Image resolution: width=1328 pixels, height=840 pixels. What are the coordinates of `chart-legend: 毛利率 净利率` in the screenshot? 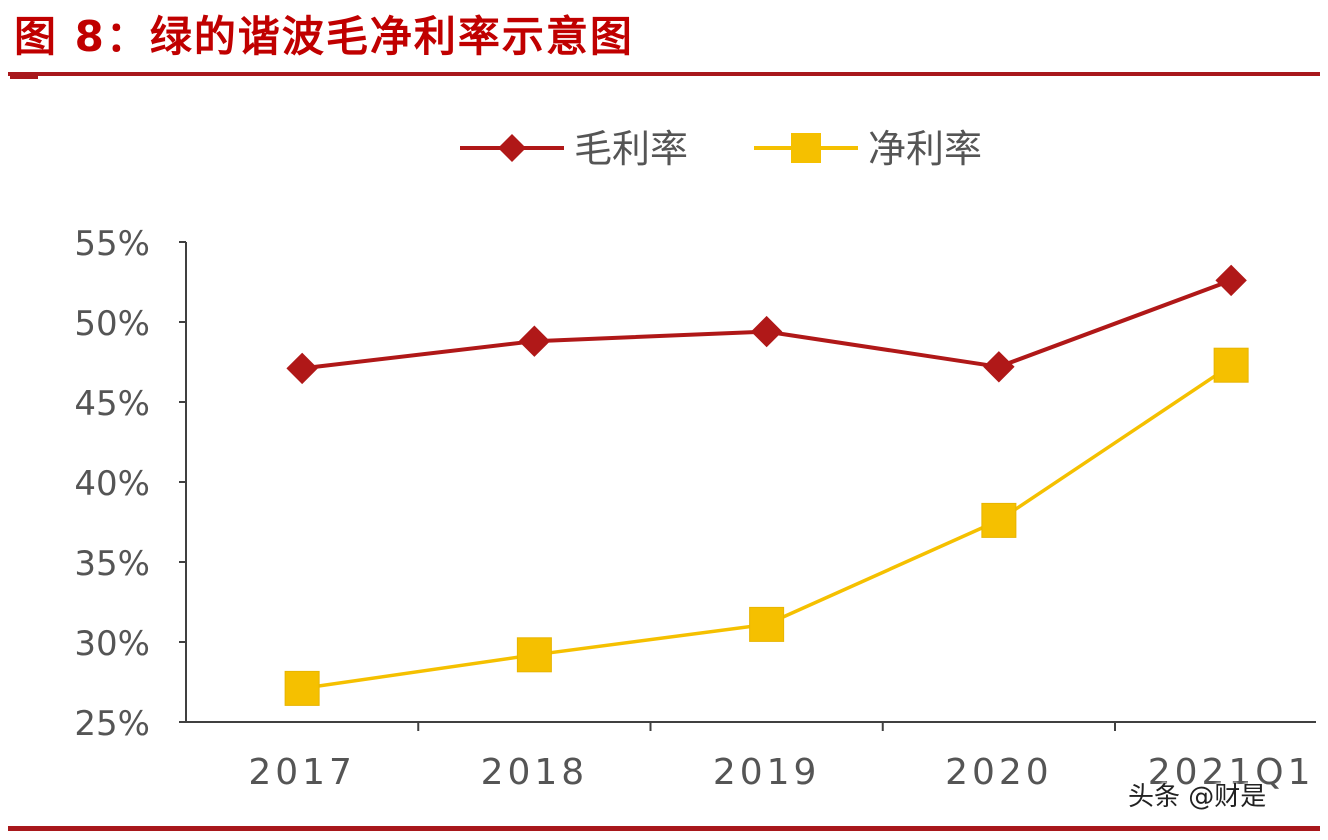 It's located at (721, 149).